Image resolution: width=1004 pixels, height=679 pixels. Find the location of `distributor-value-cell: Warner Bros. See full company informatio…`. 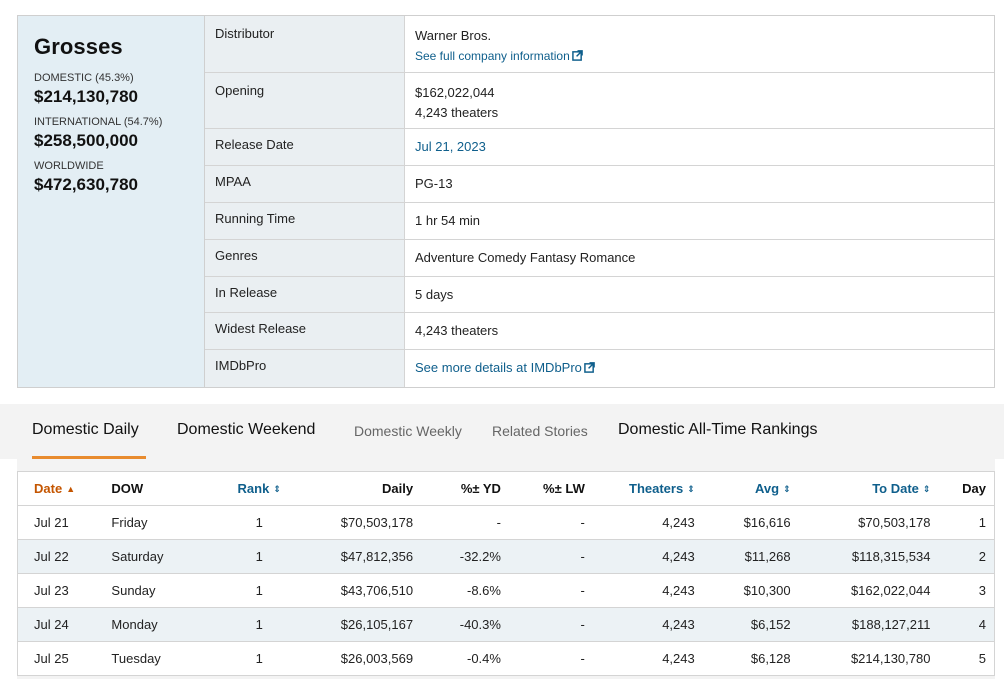

distributor-value-cell: Warner Bros. See full company informatio… is located at coordinates (699, 44).